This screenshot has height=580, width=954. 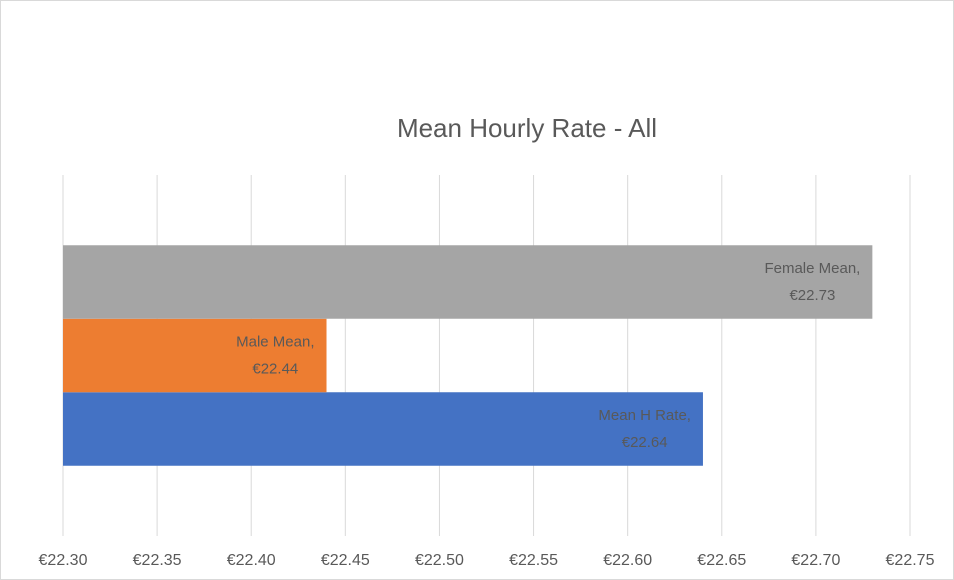 I want to click on x-tick-label: €22.65, so click(x=721, y=560).